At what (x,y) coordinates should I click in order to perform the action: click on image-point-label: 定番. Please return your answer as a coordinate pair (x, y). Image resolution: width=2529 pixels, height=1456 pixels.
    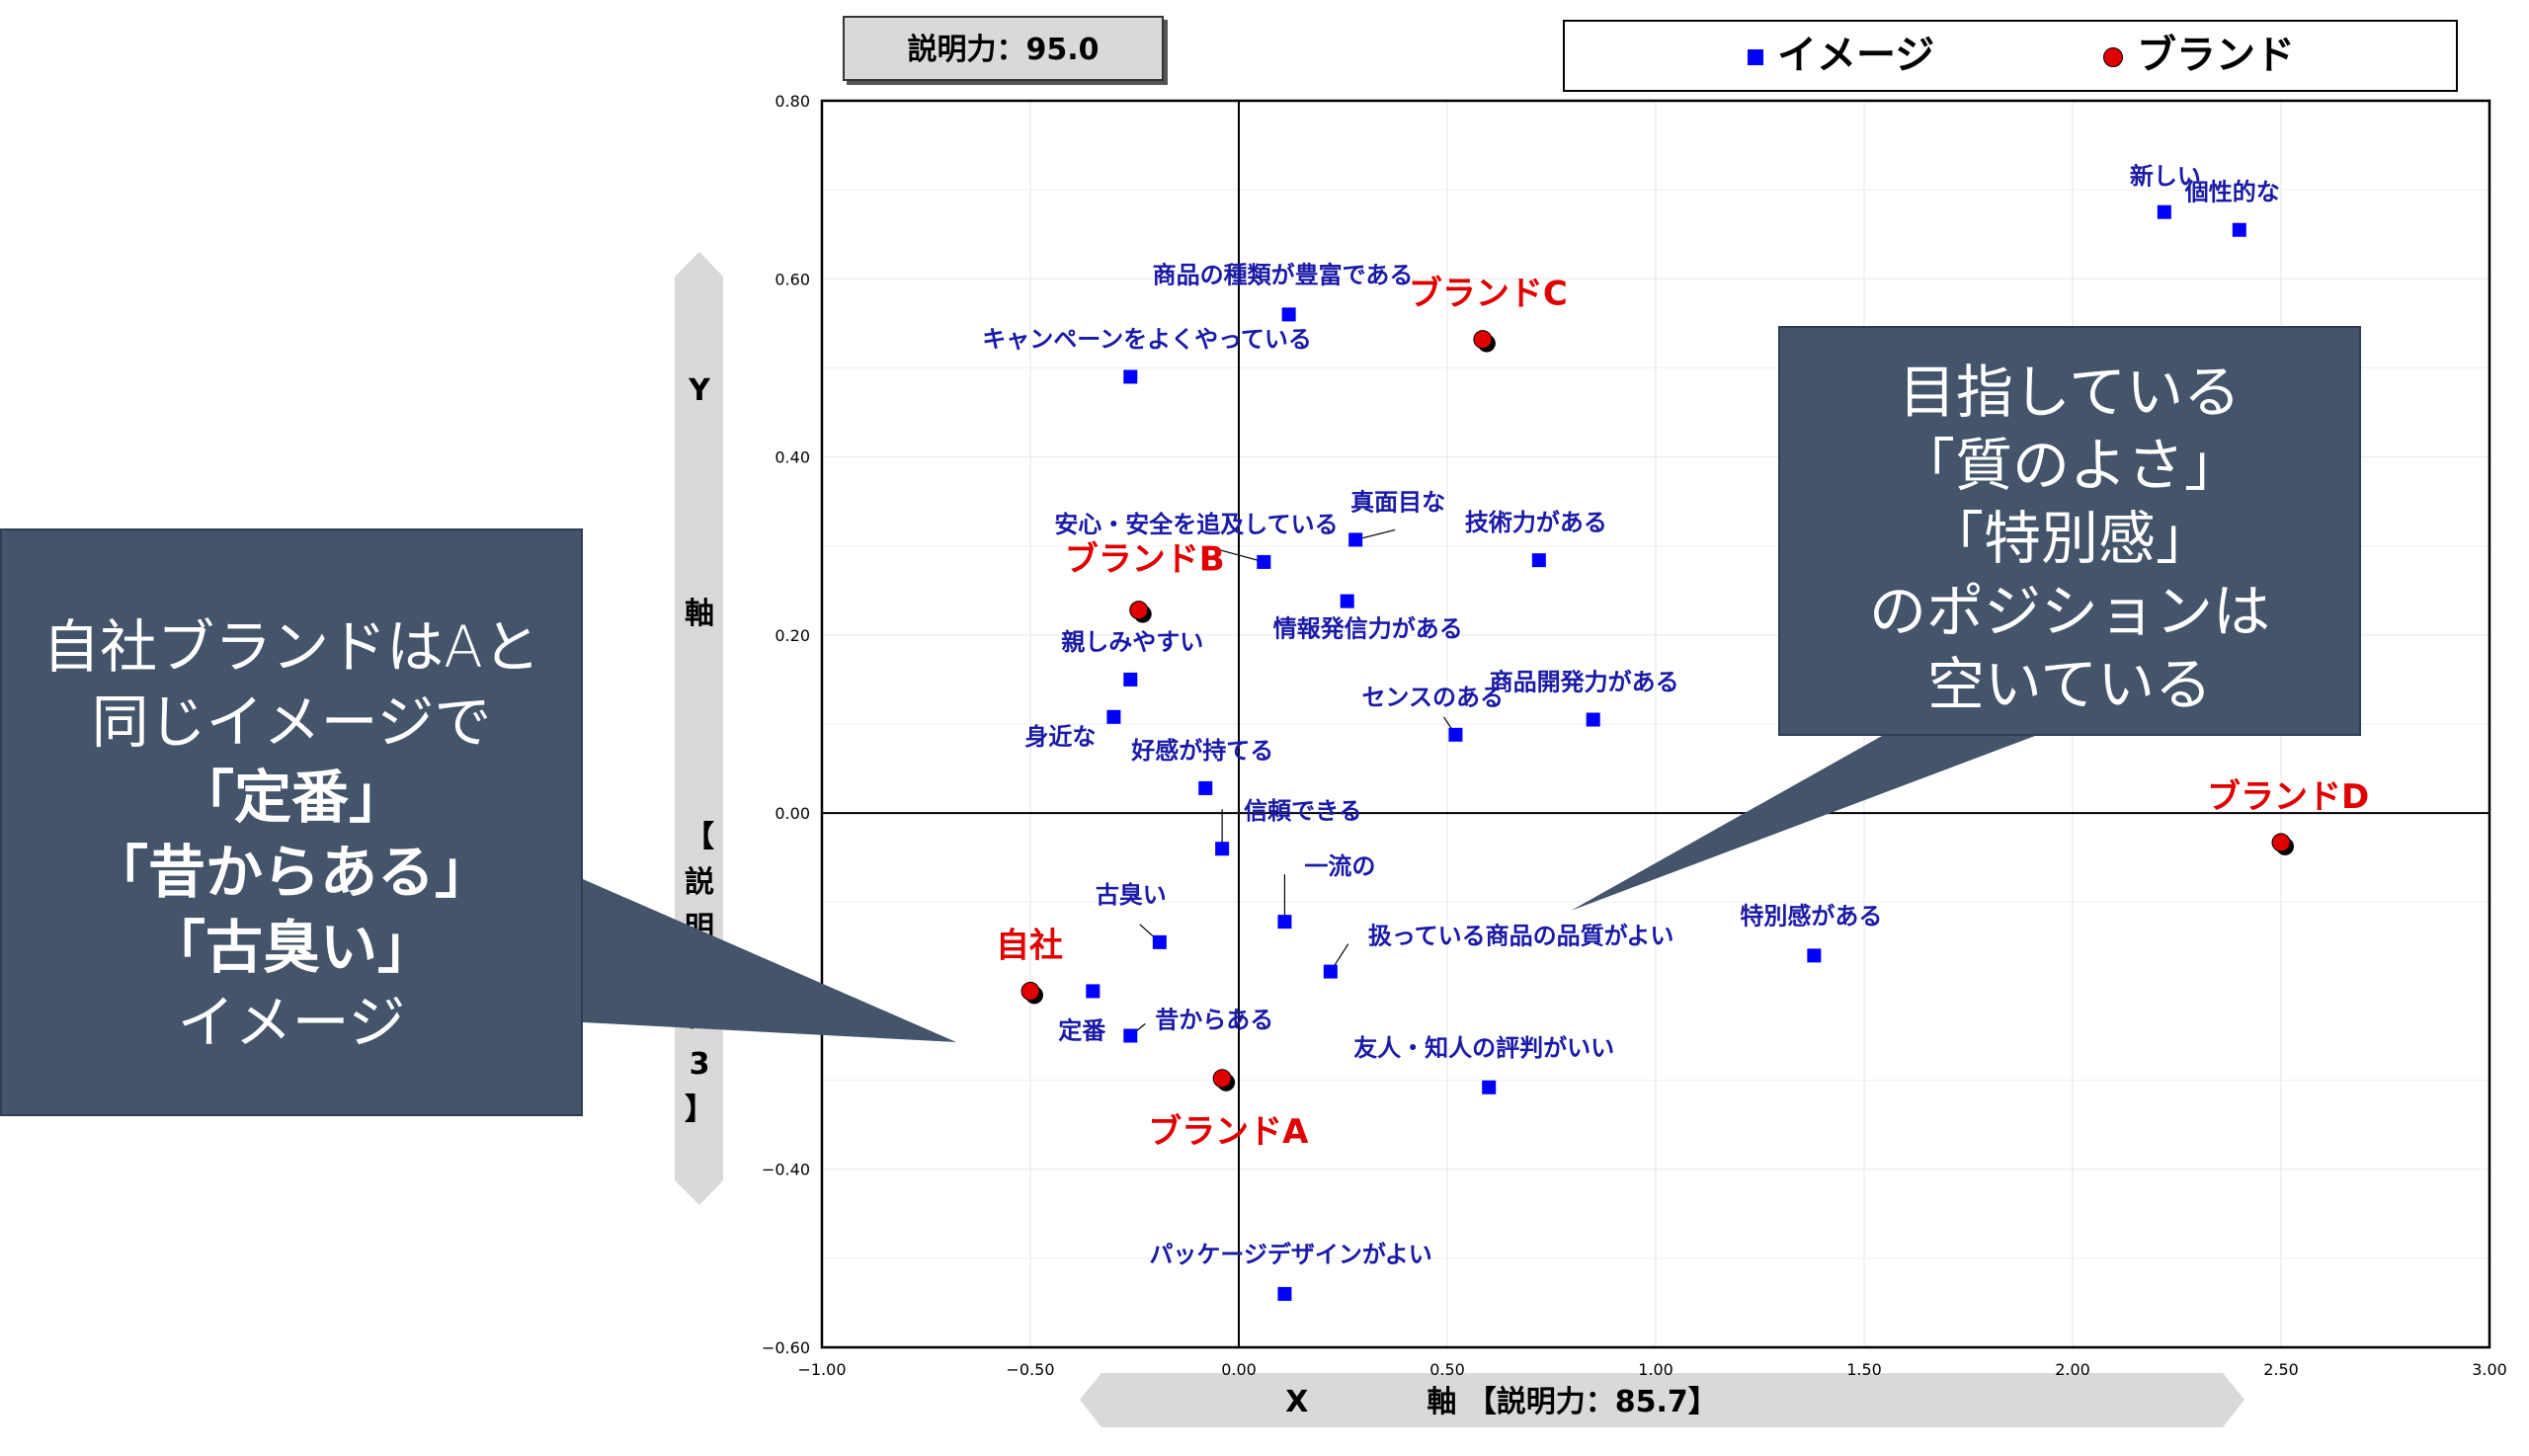
    Looking at the image, I should click on (1082, 1030).